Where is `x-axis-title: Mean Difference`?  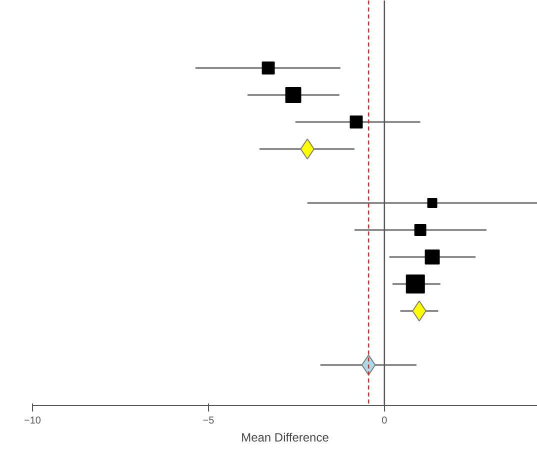 x-axis-title: Mean Difference is located at coordinates (285, 437).